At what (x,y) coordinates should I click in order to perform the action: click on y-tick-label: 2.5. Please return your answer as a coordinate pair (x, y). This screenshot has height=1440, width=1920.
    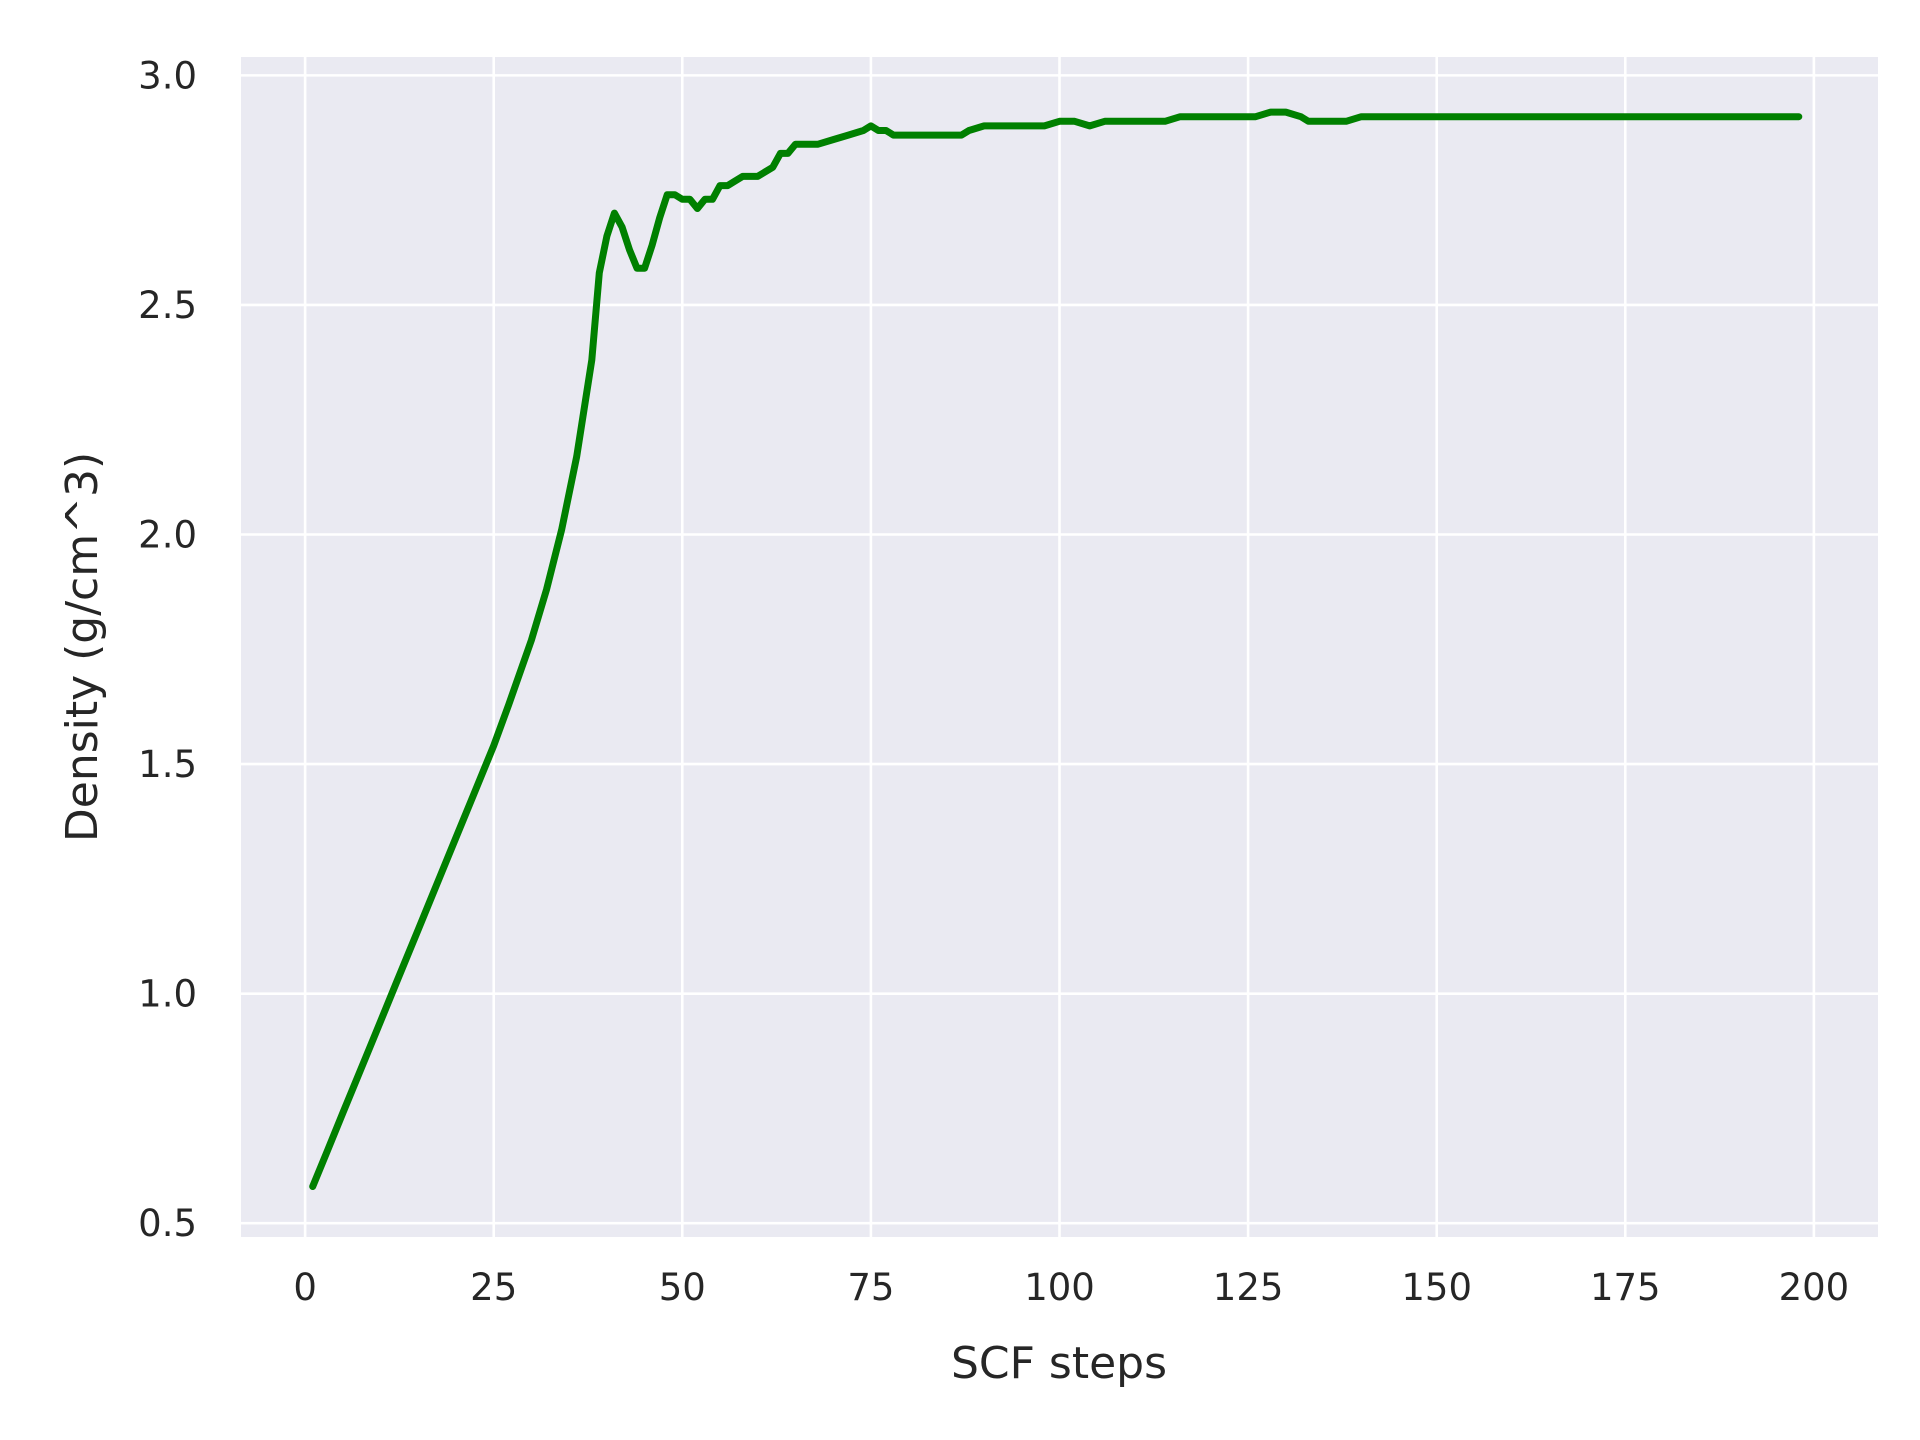
    Looking at the image, I should click on (167, 305).